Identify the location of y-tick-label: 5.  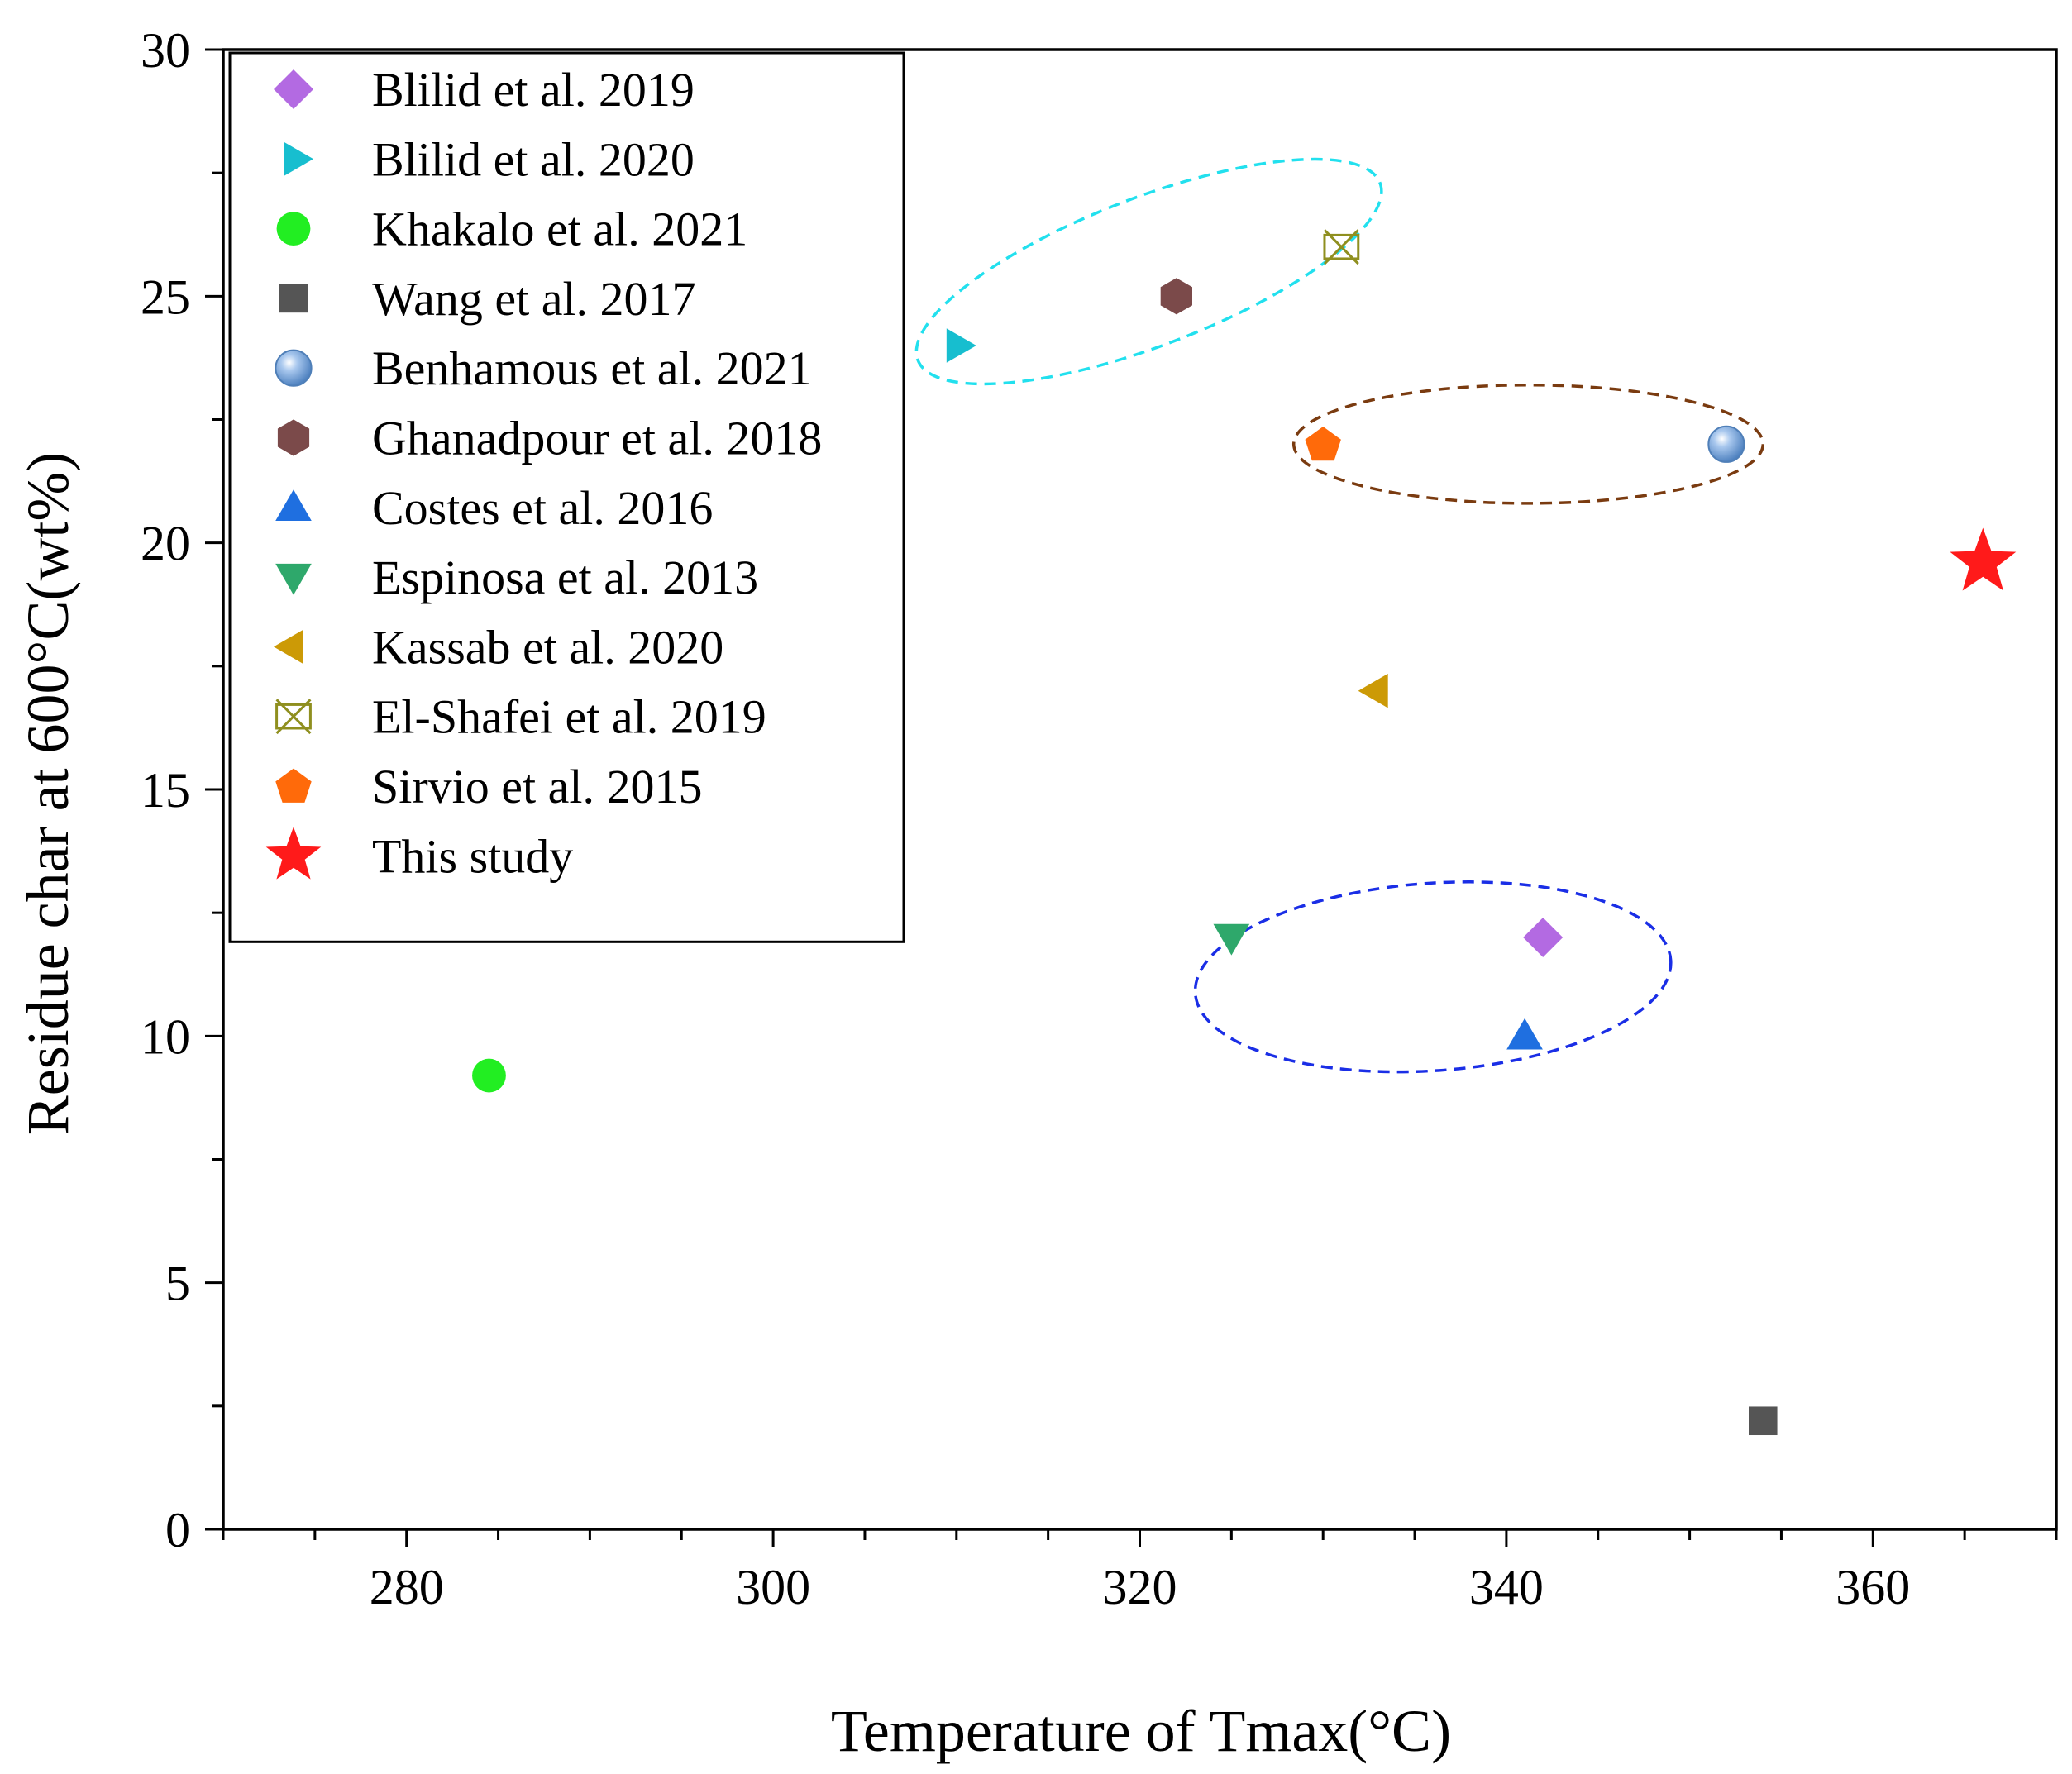
(177, 1284).